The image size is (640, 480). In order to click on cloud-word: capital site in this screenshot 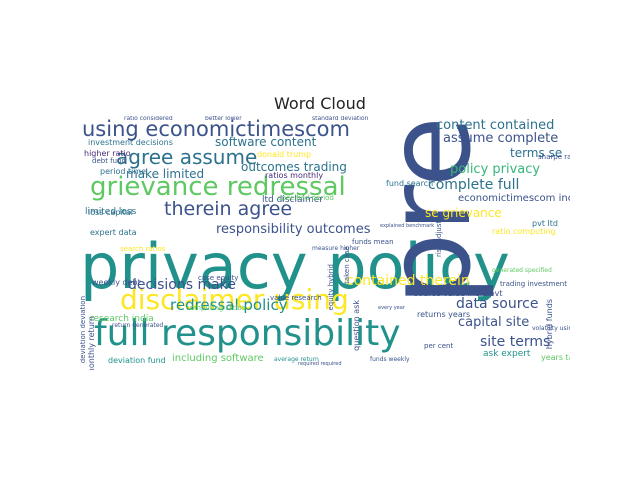, I will do `click(494, 322)`.